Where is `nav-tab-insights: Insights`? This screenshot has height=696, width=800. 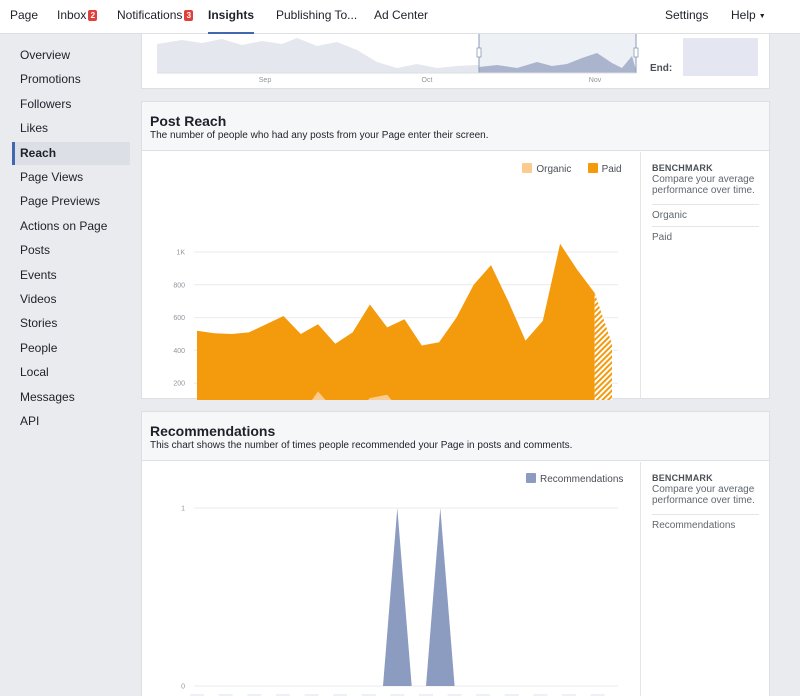
nav-tab-insights: Insights is located at coordinates (231, 17).